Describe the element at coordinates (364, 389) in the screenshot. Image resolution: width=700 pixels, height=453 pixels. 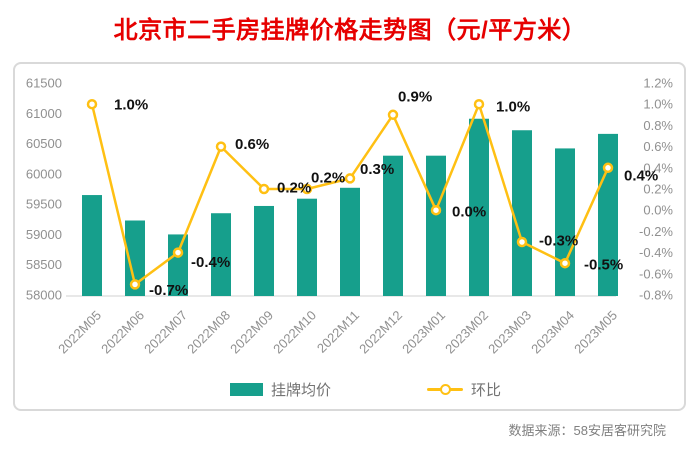
I see `chart-legend: 挂牌均价 环比` at that location.